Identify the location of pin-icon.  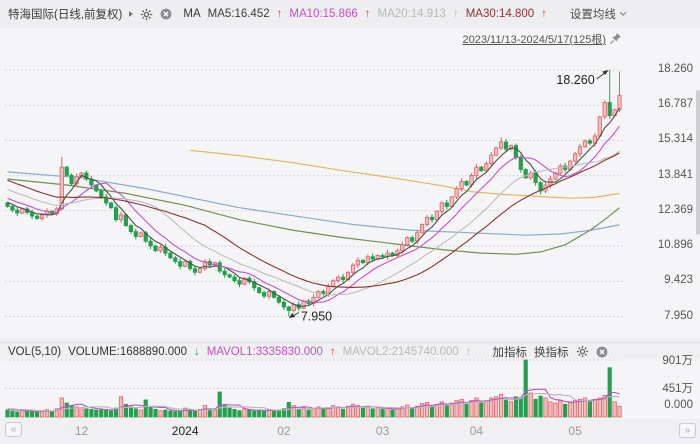
(615, 40).